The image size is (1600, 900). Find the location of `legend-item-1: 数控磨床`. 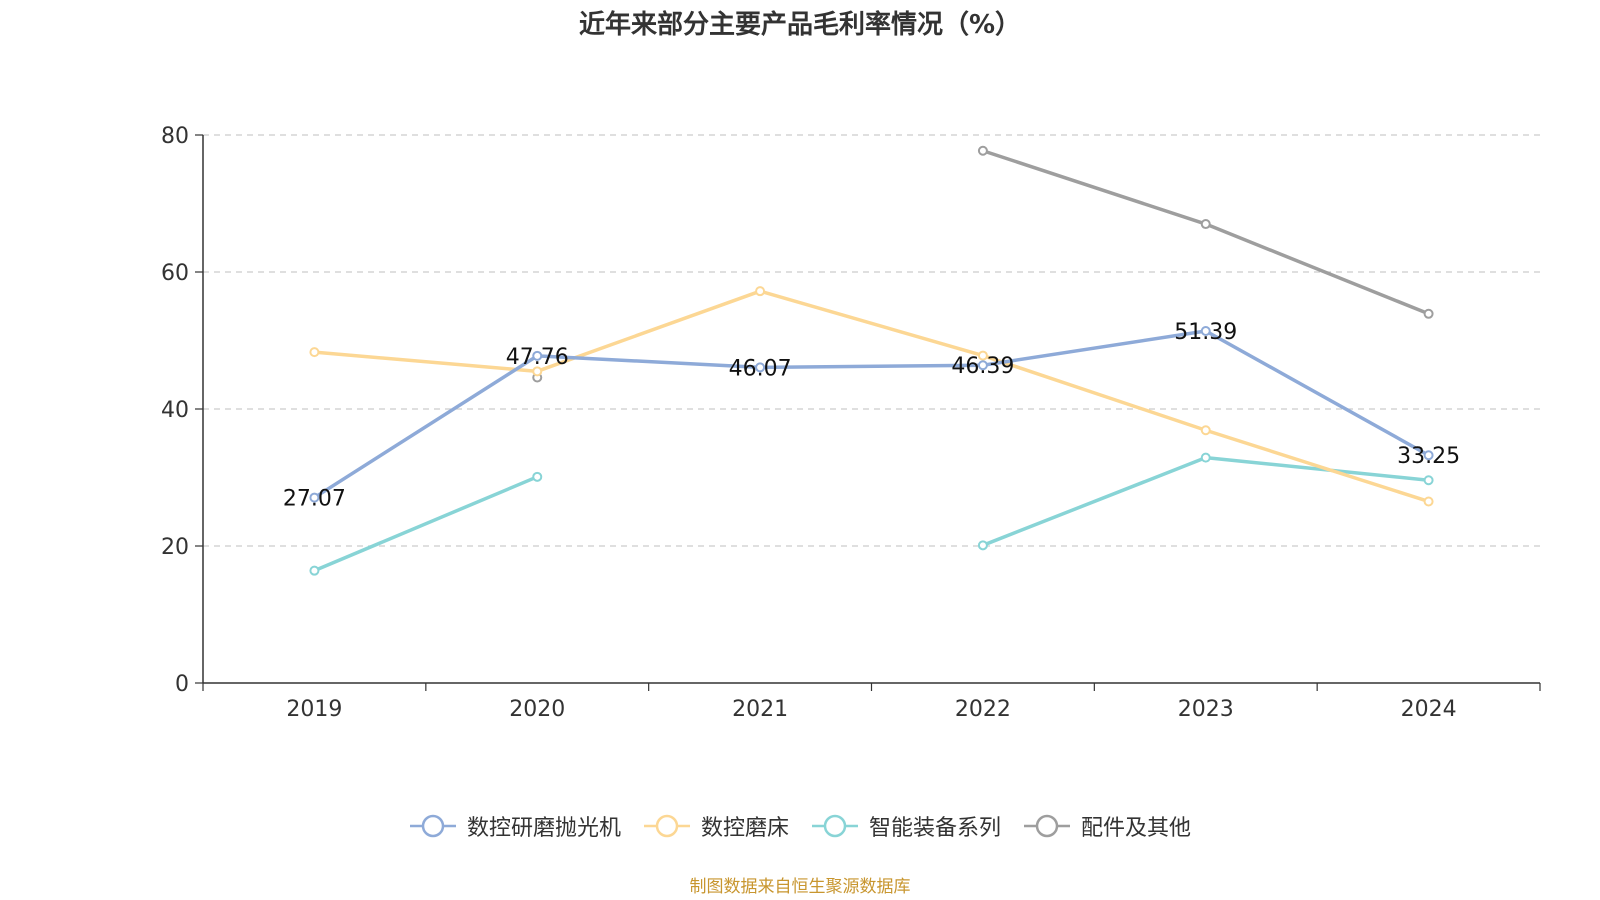

legend-item-1: 数控磨床 is located at coordinates (716, 826).